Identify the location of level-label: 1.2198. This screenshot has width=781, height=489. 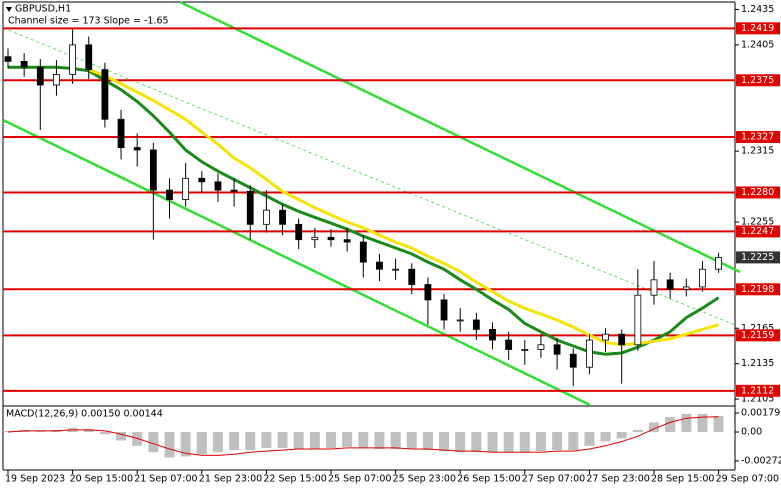
(757, 289).